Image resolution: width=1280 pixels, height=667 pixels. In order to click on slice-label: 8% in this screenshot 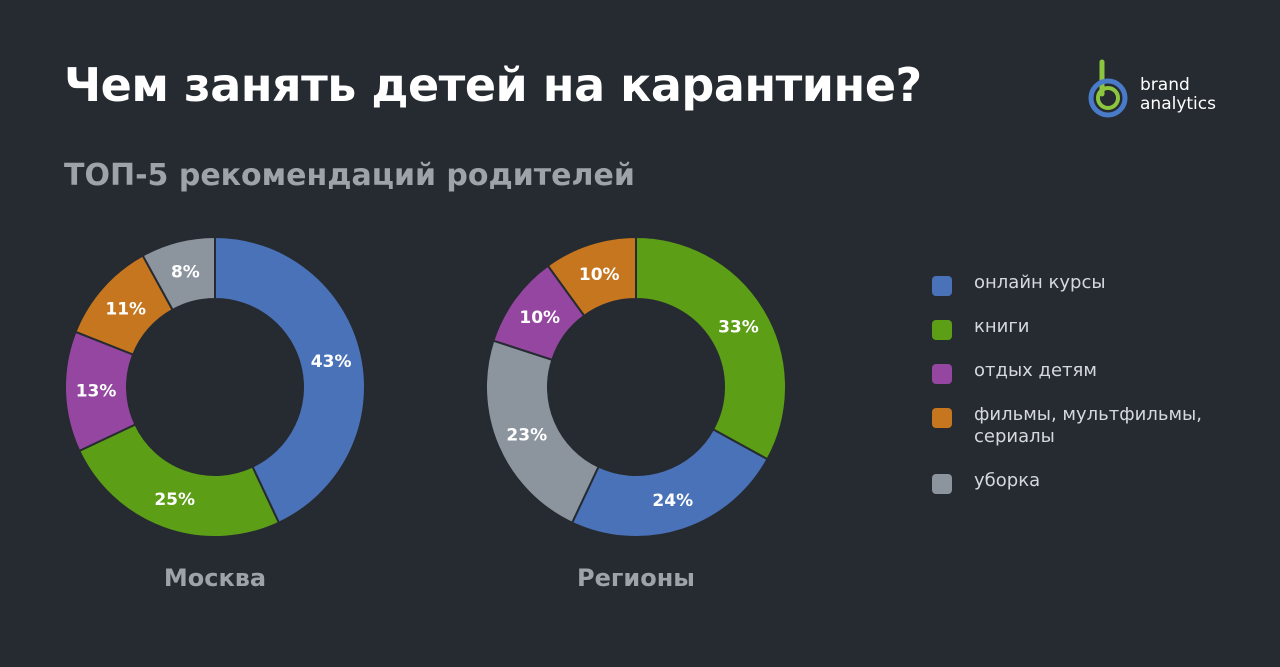, I will do `click(185, 273)`.